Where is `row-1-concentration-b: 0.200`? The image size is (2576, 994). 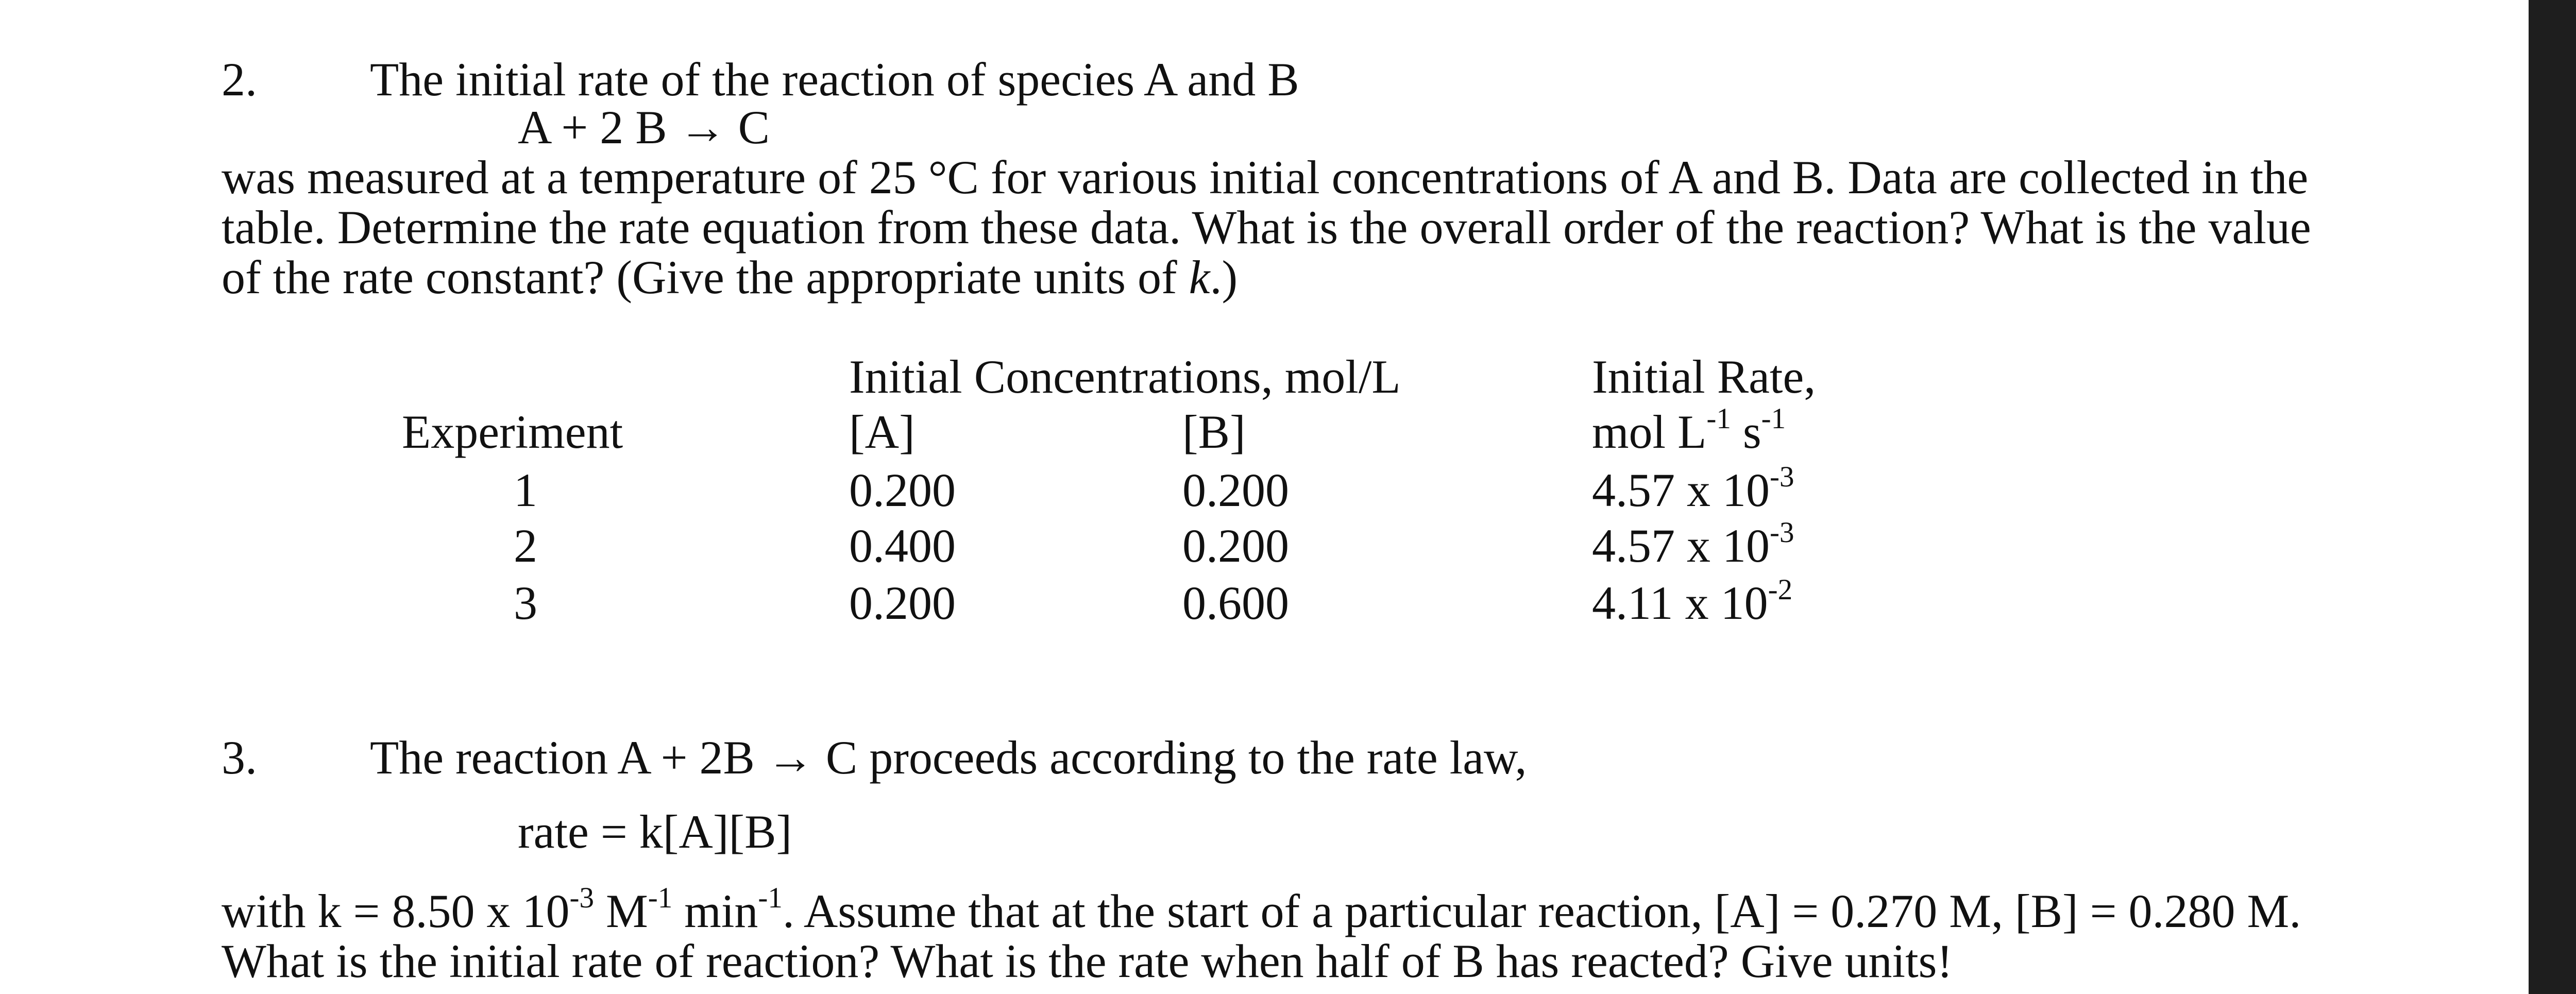 row-1-concentration-b: 0.200 is located at coordinates (1235, 490).